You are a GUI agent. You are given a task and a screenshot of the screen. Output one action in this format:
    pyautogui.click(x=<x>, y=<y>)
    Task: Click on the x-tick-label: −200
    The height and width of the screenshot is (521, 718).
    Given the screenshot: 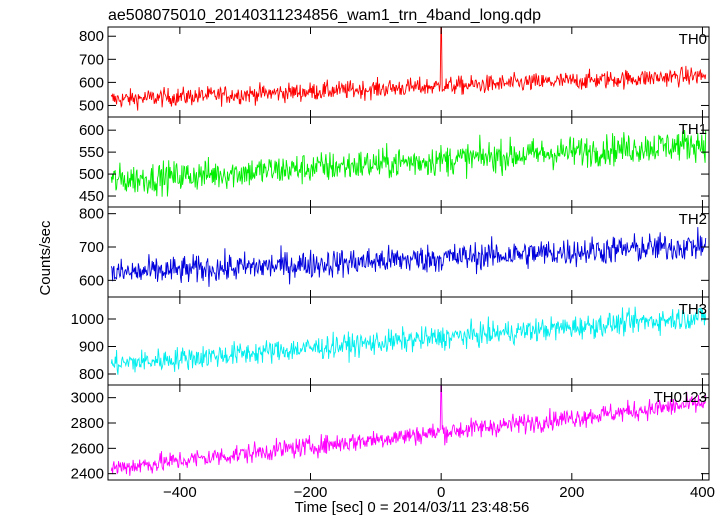 What is the action you would take?
    pyautogui.click(x=311, y=492)
    